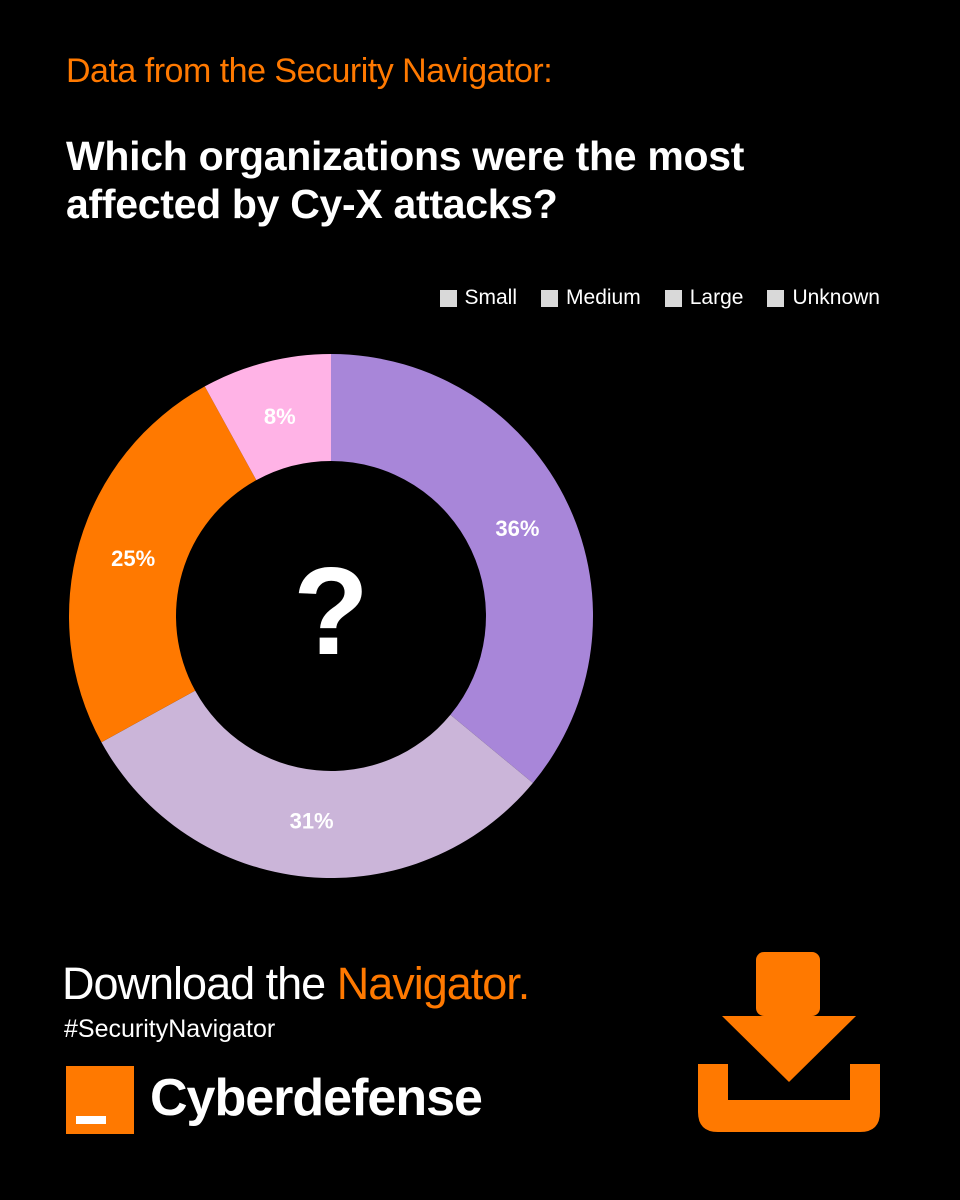 The image size is (960, 1200). Describe the element at coordinates (491, 297) in the screenshot. I see `legend-label: Small` at that location.